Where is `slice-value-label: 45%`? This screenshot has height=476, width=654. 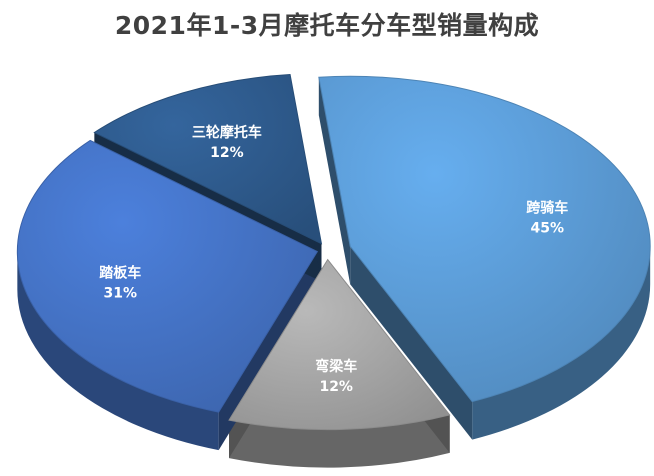 slice-value-label: 45% is located at coordinates (547, 228).